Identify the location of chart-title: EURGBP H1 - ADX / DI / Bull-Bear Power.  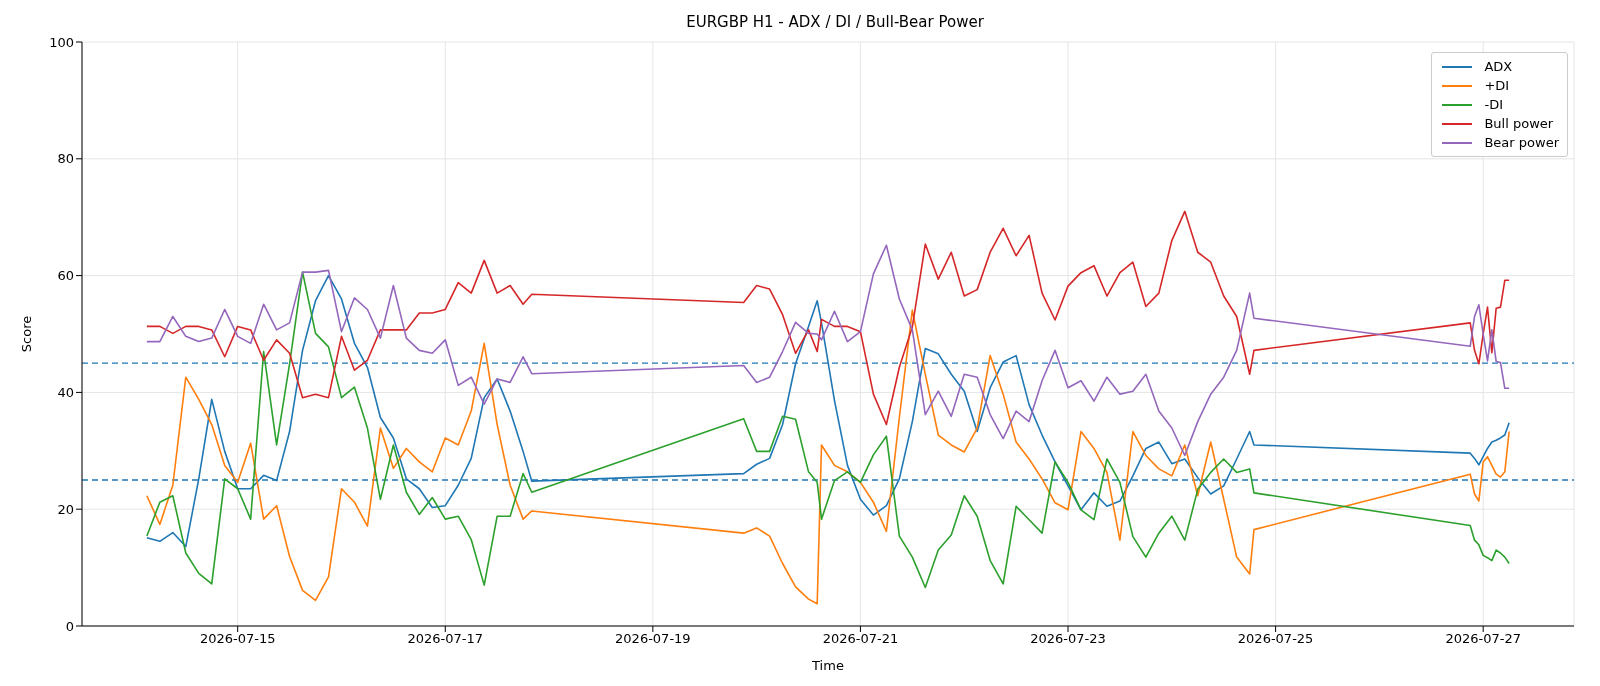
(835, 22).